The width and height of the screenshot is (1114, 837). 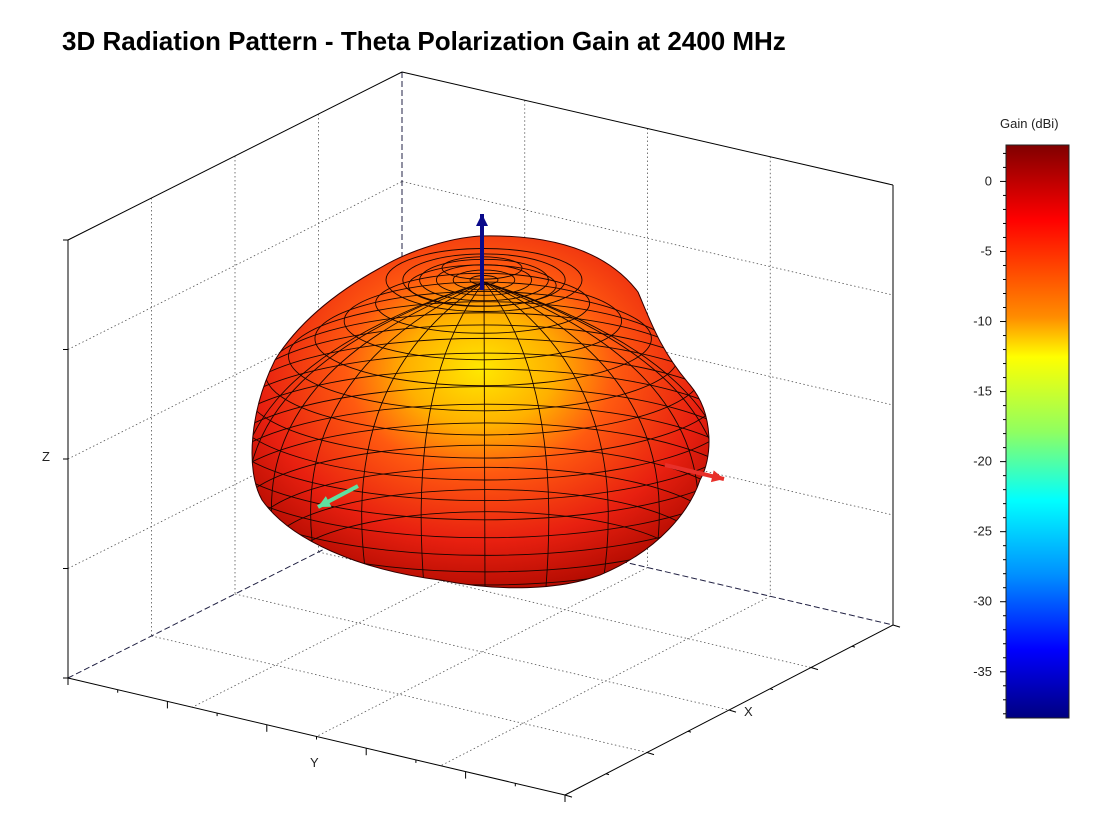 I want to click on colorbar-tick-label: -25, so click(x=982, y=531).